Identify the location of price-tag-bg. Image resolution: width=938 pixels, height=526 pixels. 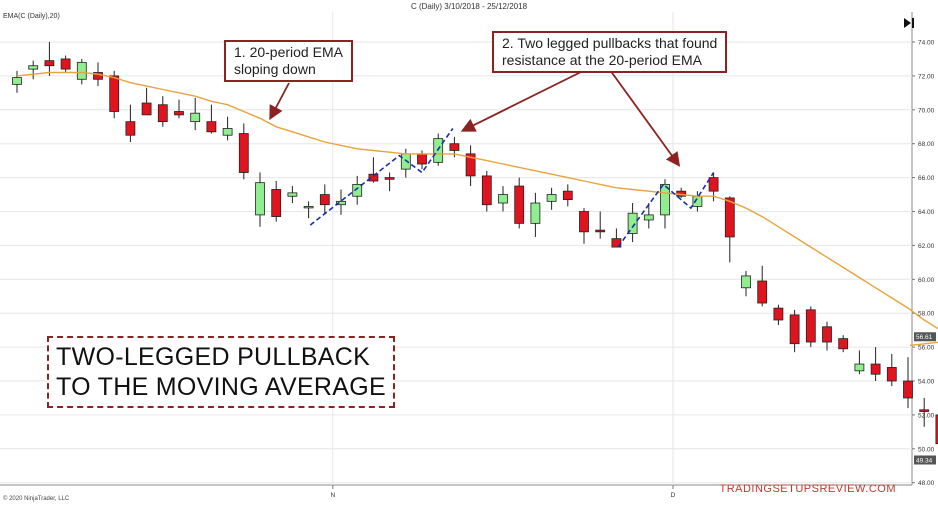
(925, 337).